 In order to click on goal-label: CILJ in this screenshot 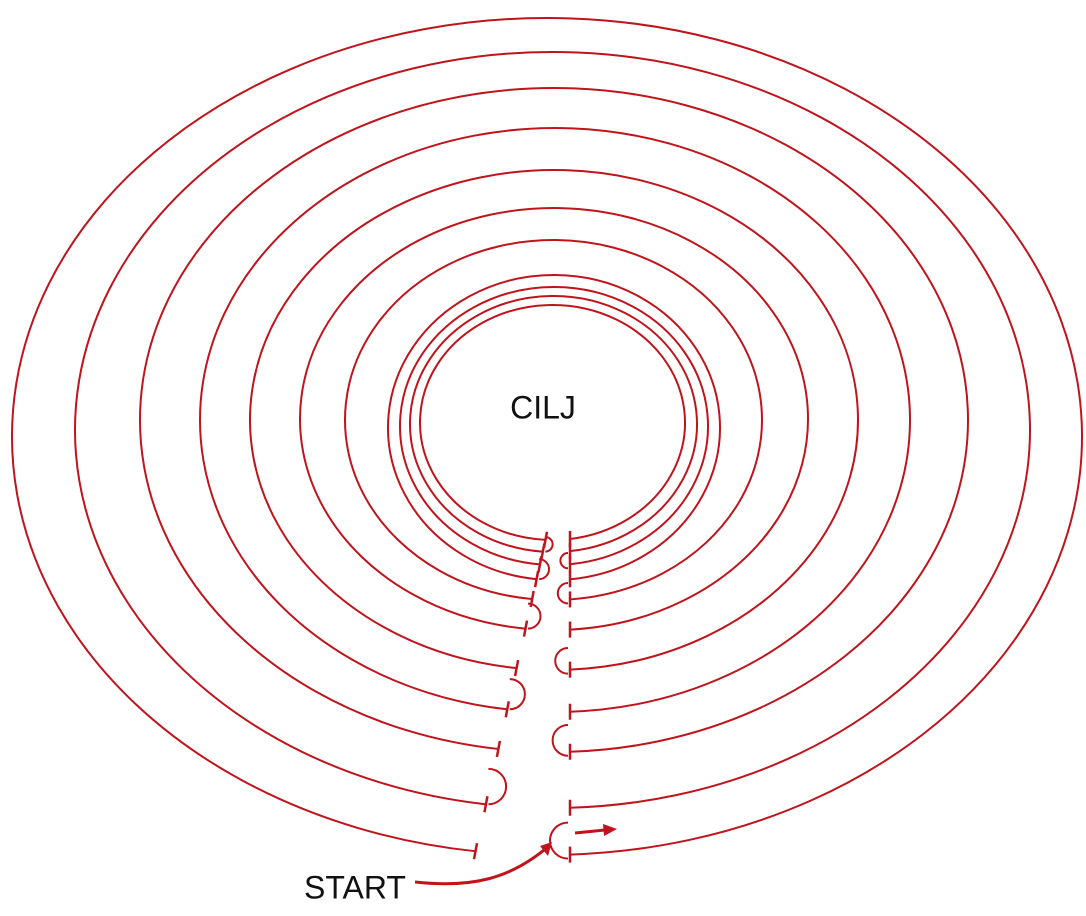, I will do `click(543, 407)`.